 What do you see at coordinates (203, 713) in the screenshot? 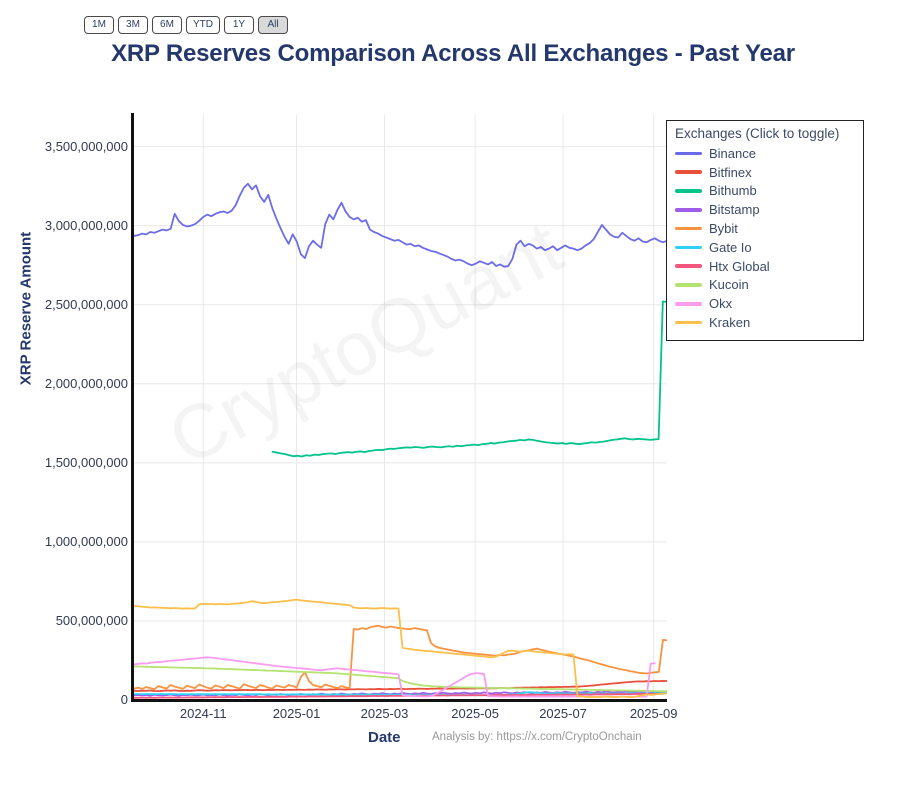
I see `x-tick-label: 2024-11` at bounding box center [203, 713].